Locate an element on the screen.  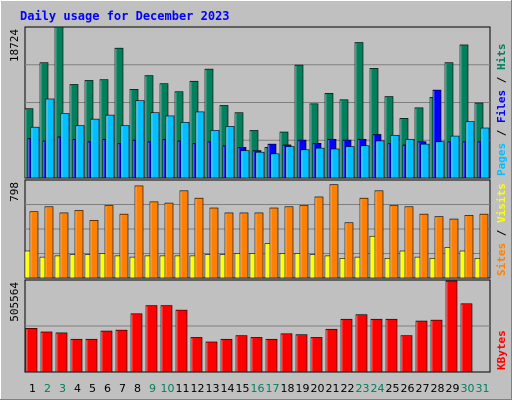
day-label-10: 10 is located at coordinates (168, 388).